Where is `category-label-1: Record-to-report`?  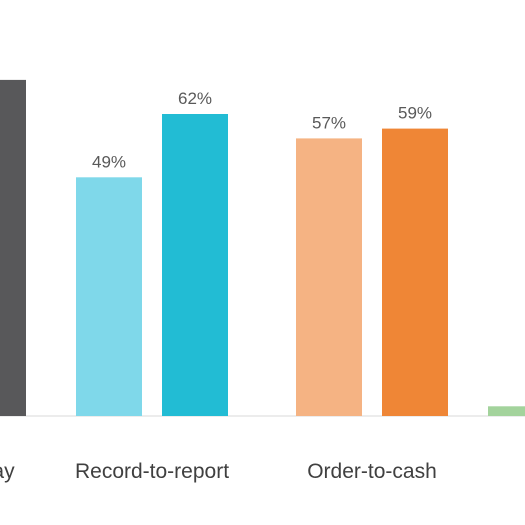
category-label-1: Record-to-report is located at coordinates (152, 471).